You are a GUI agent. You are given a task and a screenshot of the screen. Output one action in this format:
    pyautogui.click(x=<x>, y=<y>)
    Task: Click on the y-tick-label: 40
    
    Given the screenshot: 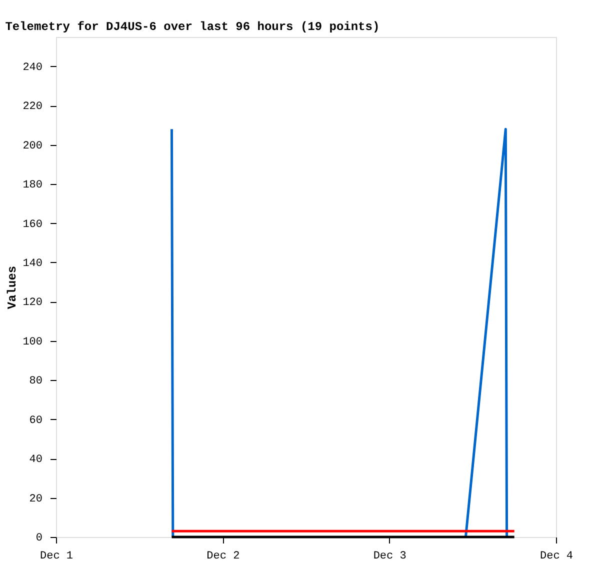 What is the action you would take?
    pyautogui.click(x=35, y=460)
    